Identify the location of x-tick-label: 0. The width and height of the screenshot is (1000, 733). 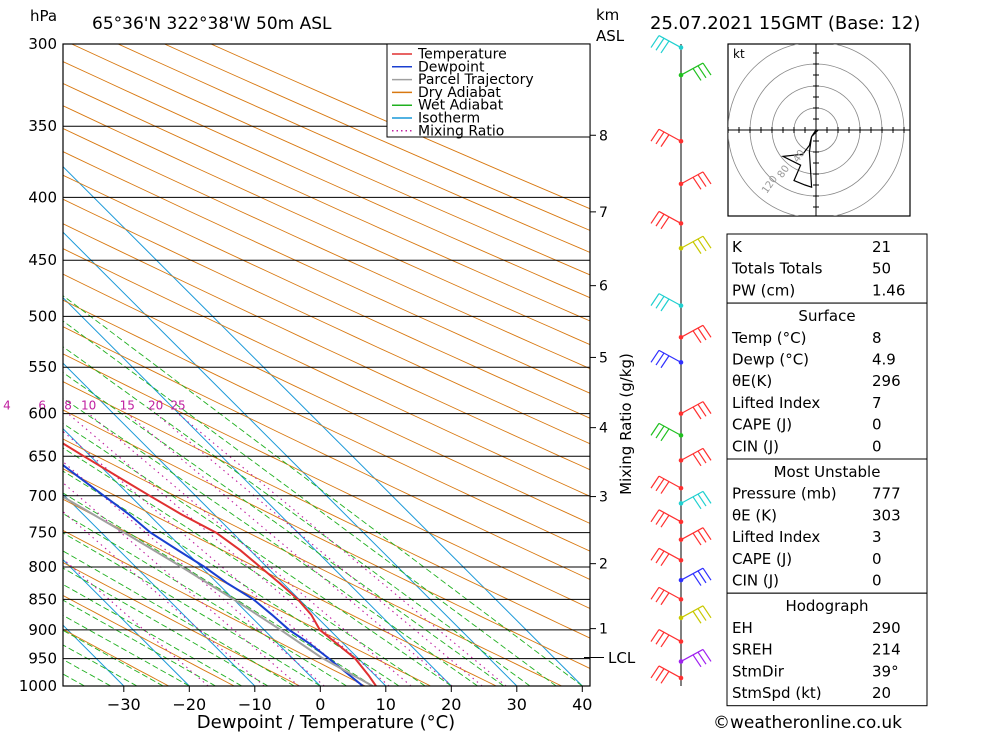
(320, 704).